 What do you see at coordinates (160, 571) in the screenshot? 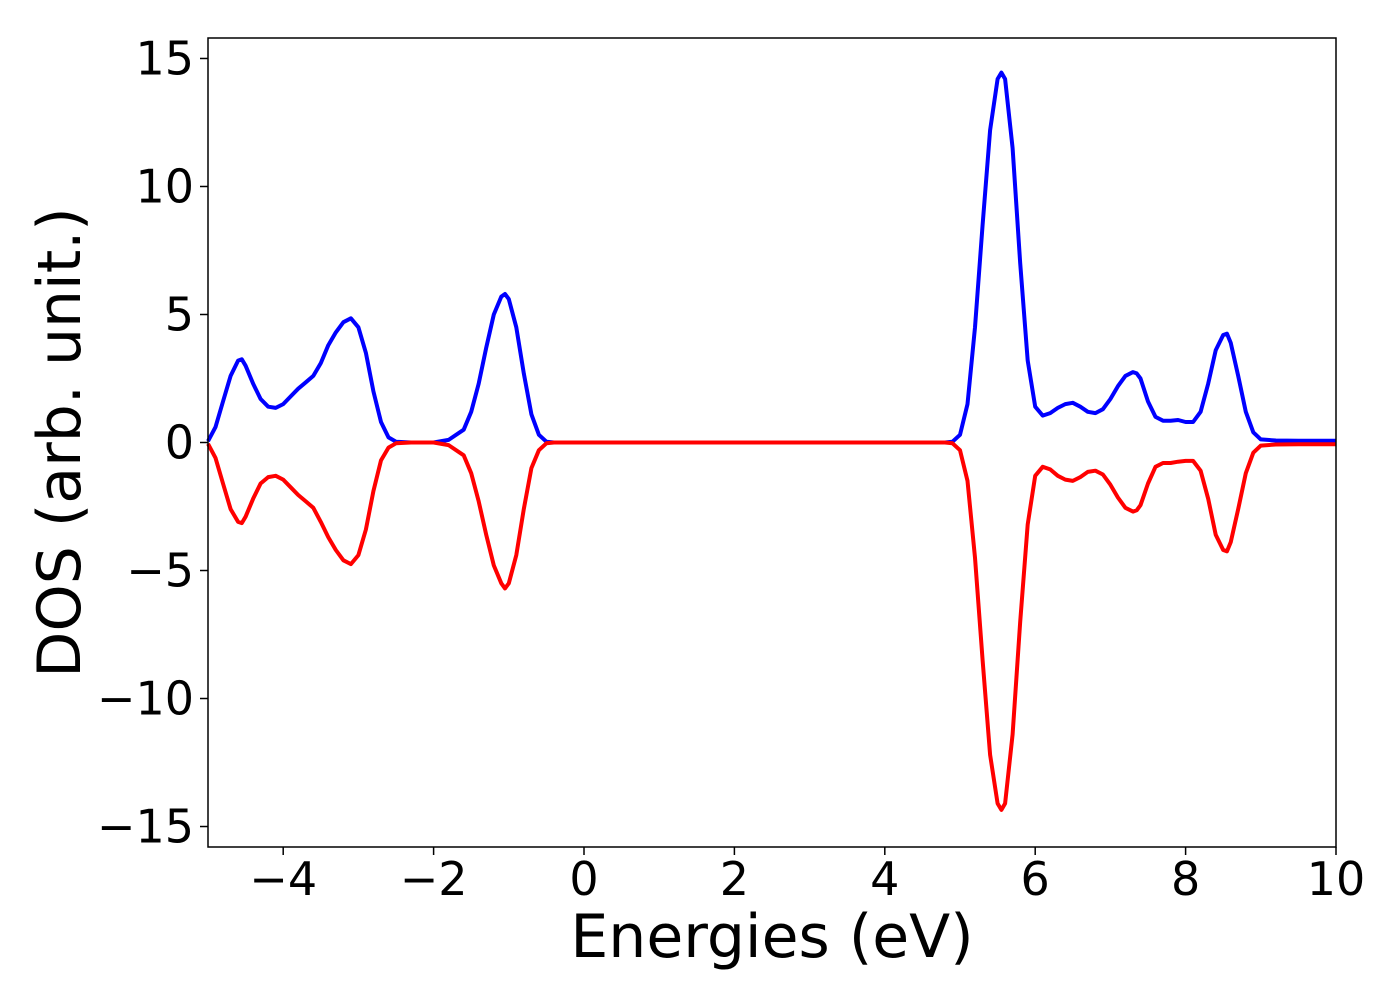
I see `y-tick-label: −5` at bounding box center [160, 571].